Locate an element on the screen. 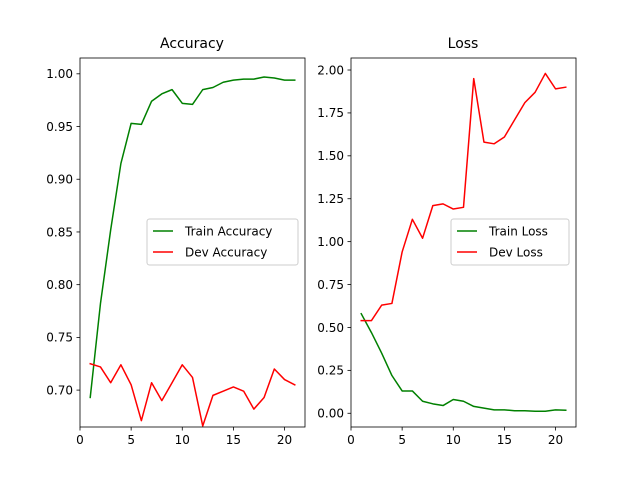  accuracy-x-tick-label: 5 is located at coordinates (131, 440).